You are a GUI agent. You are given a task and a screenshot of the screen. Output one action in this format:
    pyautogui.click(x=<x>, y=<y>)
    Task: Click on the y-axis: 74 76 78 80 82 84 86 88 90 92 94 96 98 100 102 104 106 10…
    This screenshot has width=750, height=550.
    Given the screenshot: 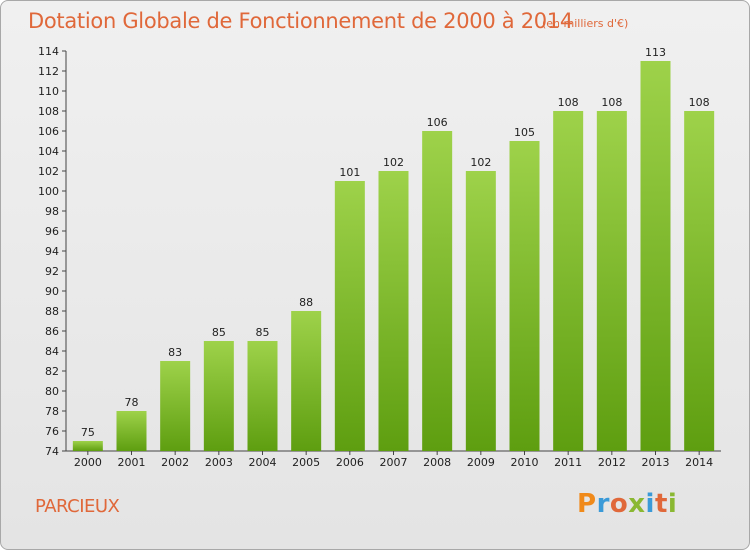 What is the action you would take?
    pyautogui.click(x=52, y=251)
    